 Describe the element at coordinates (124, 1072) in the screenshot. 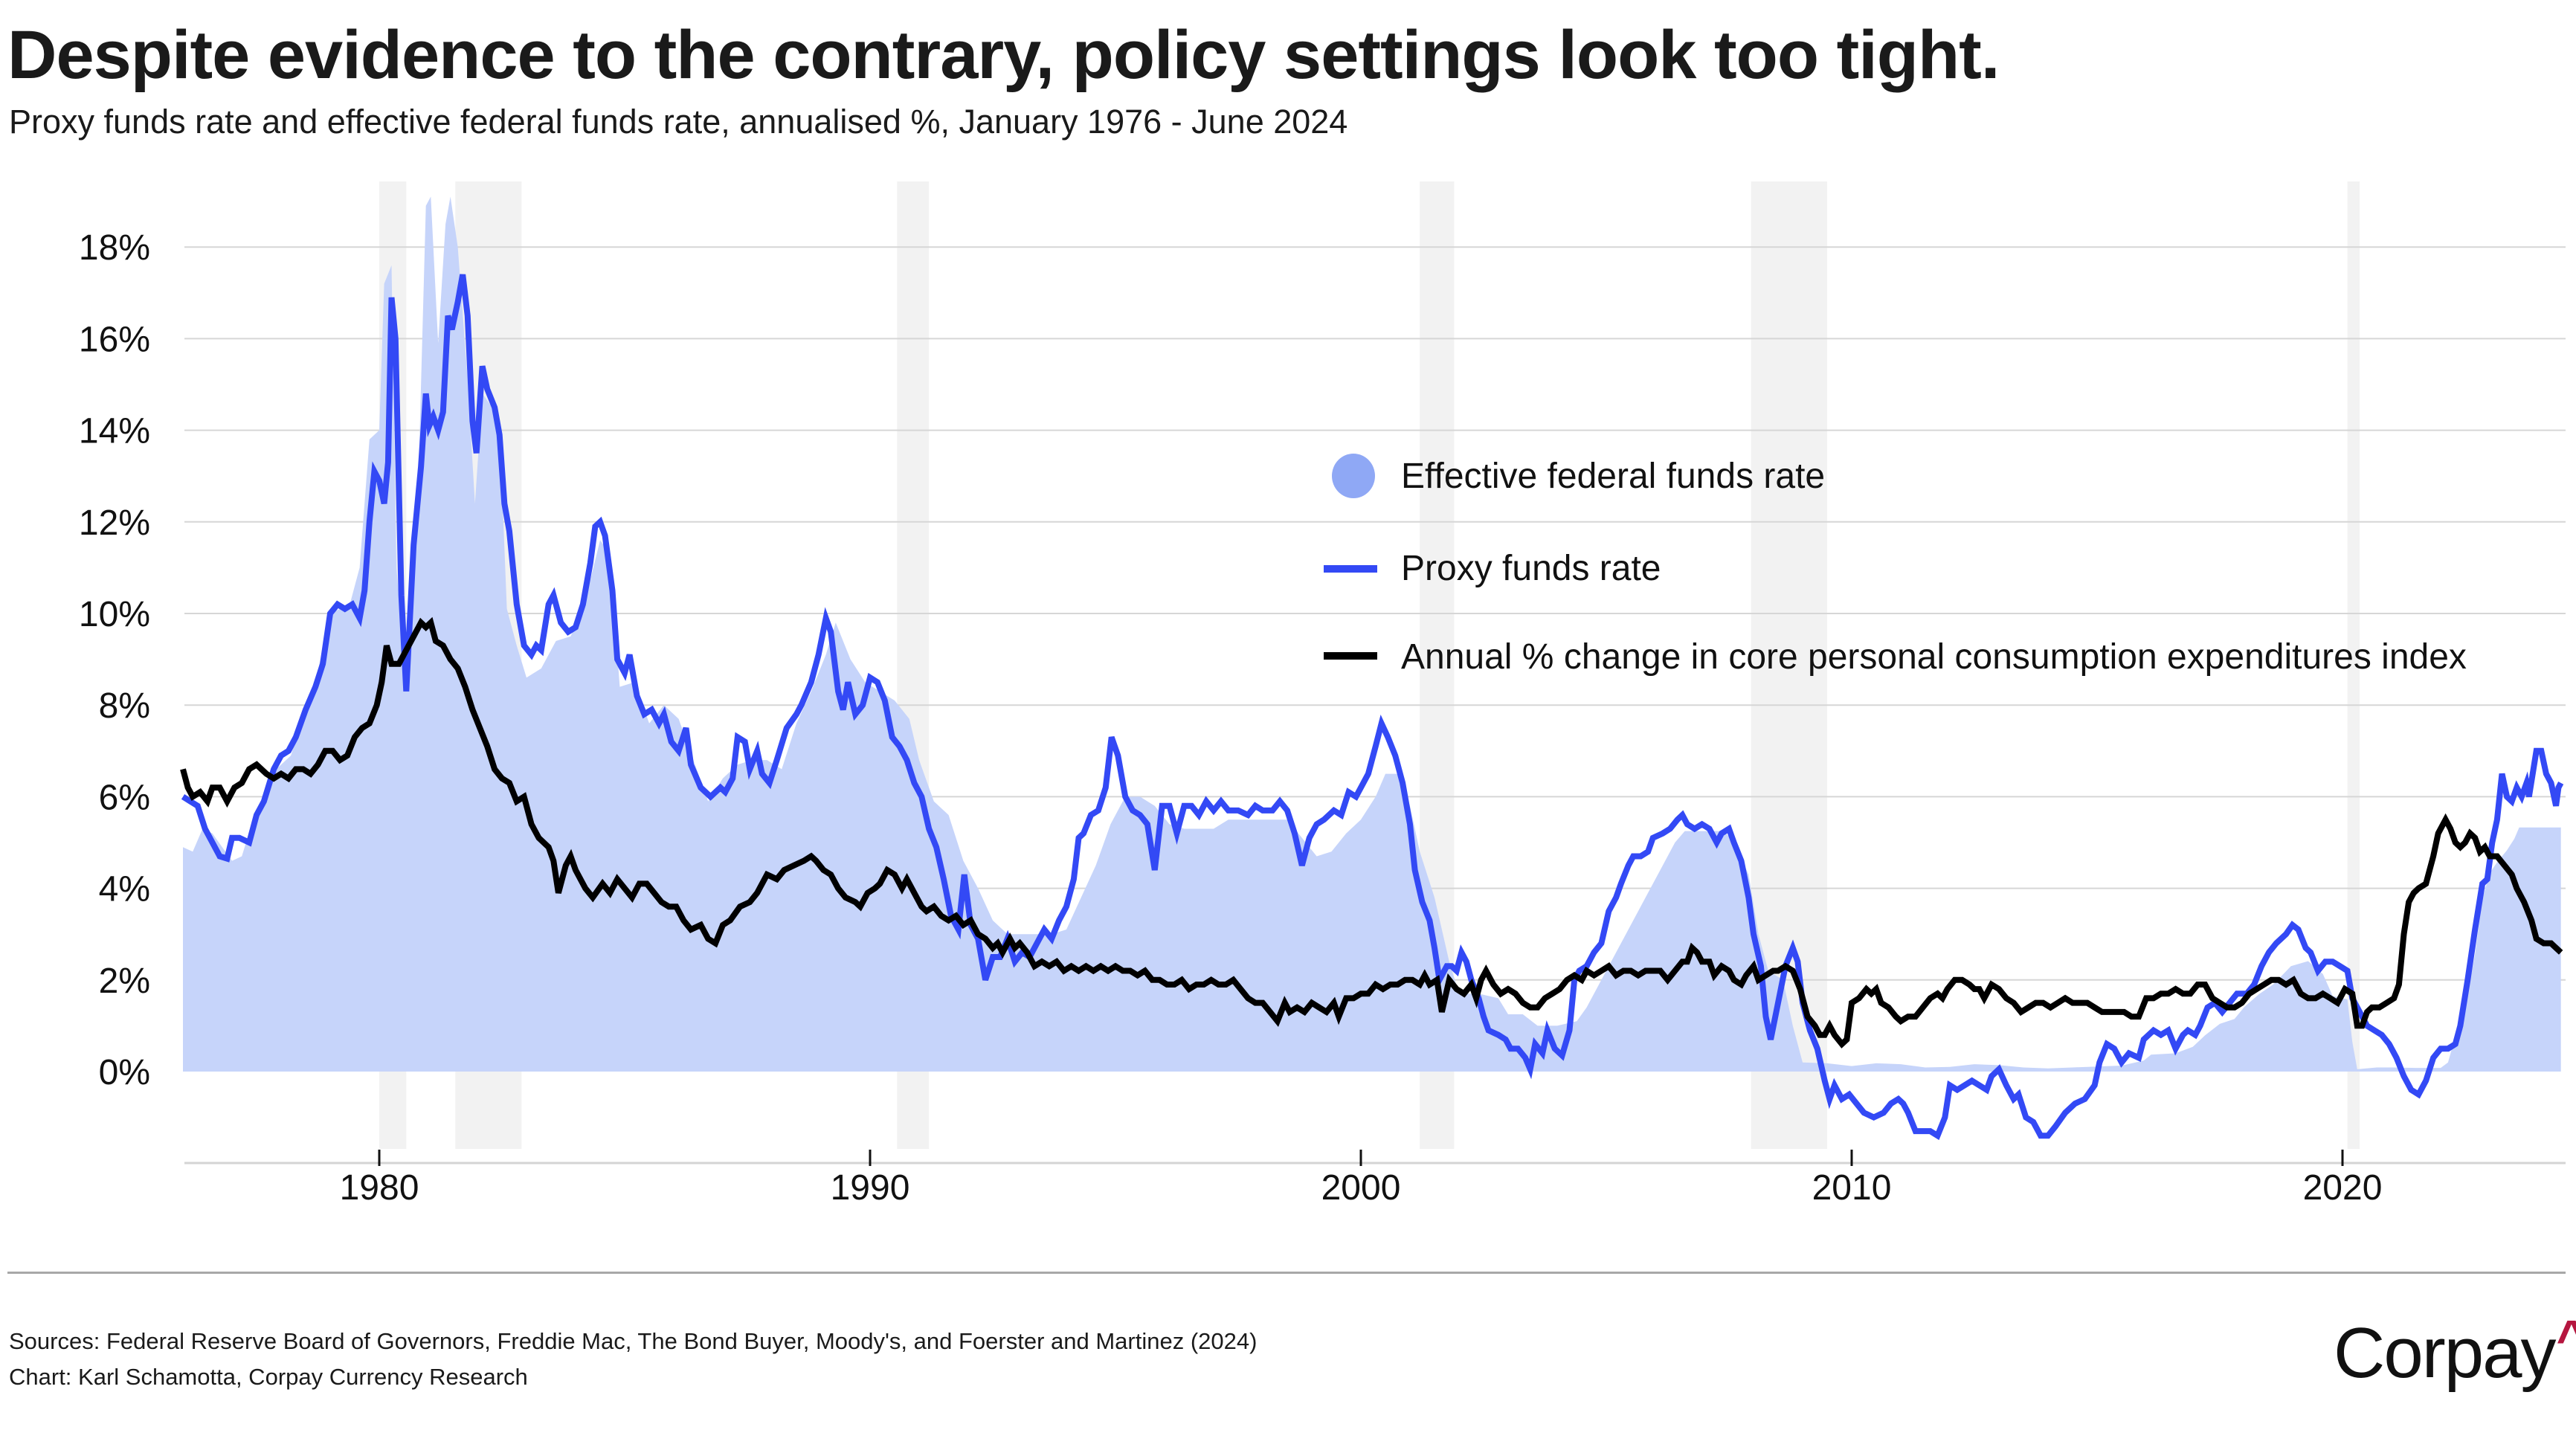

I see `y-tick-label: 0%` at that location.